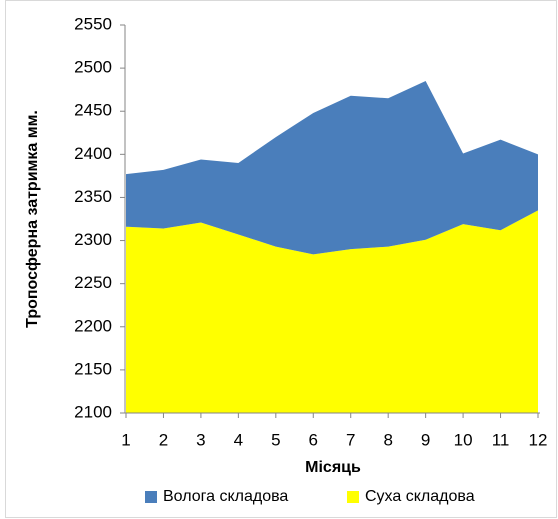  What do you see at coordinates (93, 368) in the screenshot?
I see `y-tick-label: 2150` at bounding box center [93, 368].